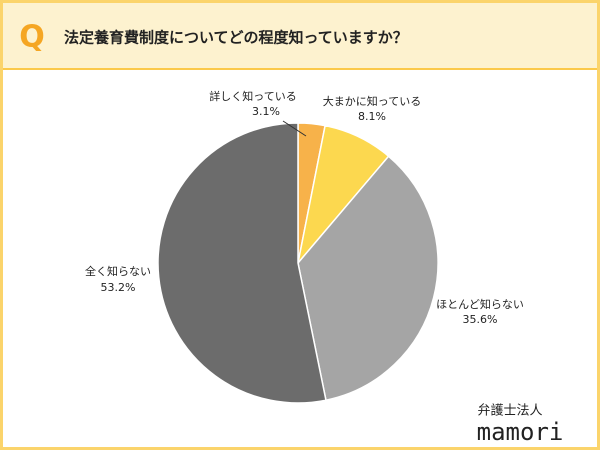 Image resolution: width=600 pixels, height=454 pixels. What do you see at coordinates (236, 38) in the screenshot?
I see `chart-title: 法定養育費制度についてどの程度知っていますか？` at bounding box center [236, 38].